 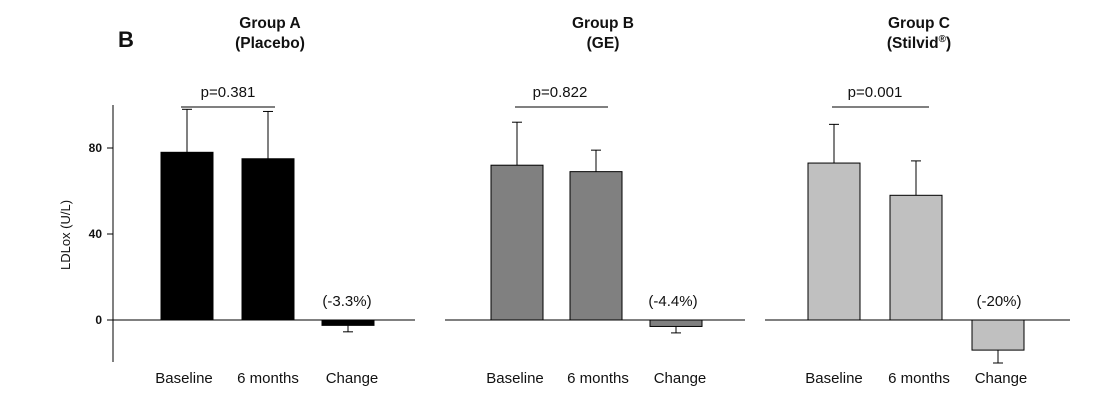 I want to click on subplot-subtitle: (Stilvid®), so click(x=919, y=43).